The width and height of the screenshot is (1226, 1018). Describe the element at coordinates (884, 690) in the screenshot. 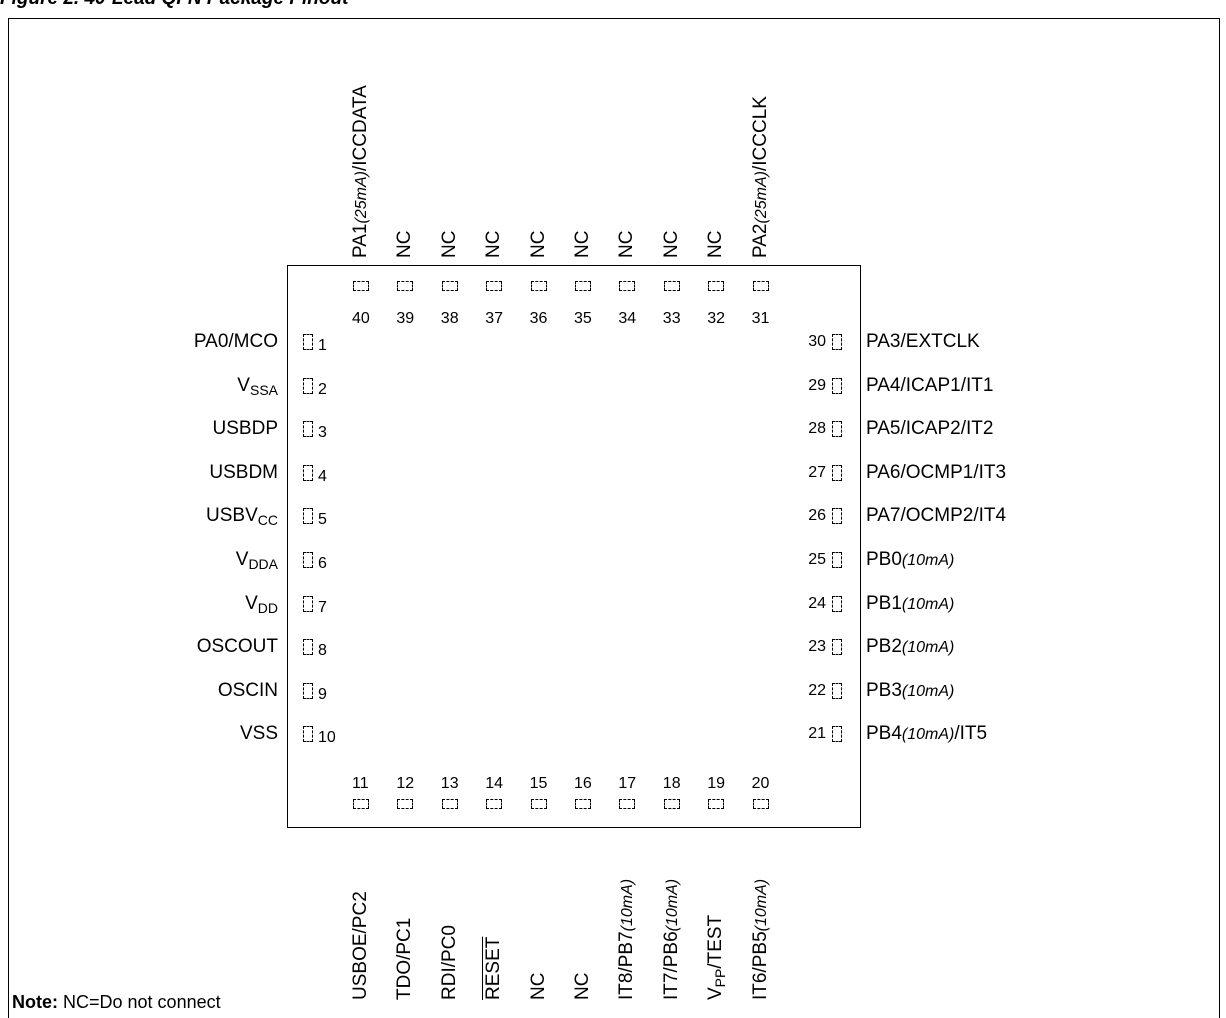

I see `pin-label-part: PB3` at that location.